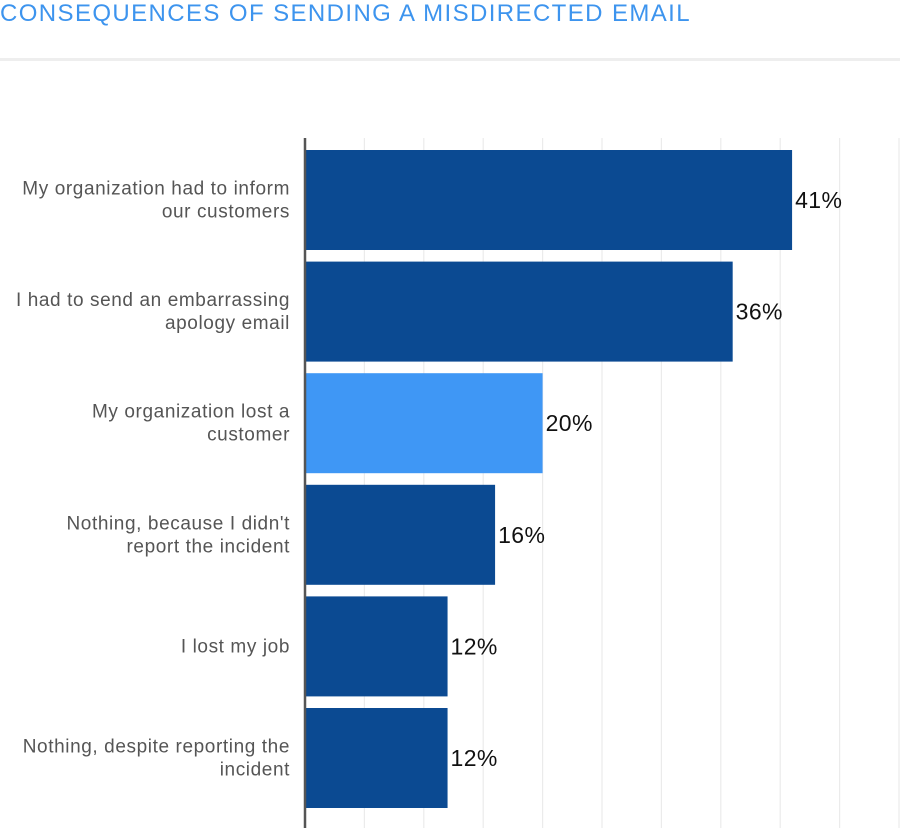  Describe the element at coordinates (227, 323) in the screenshot. I see `category-label: apology email` at that location.